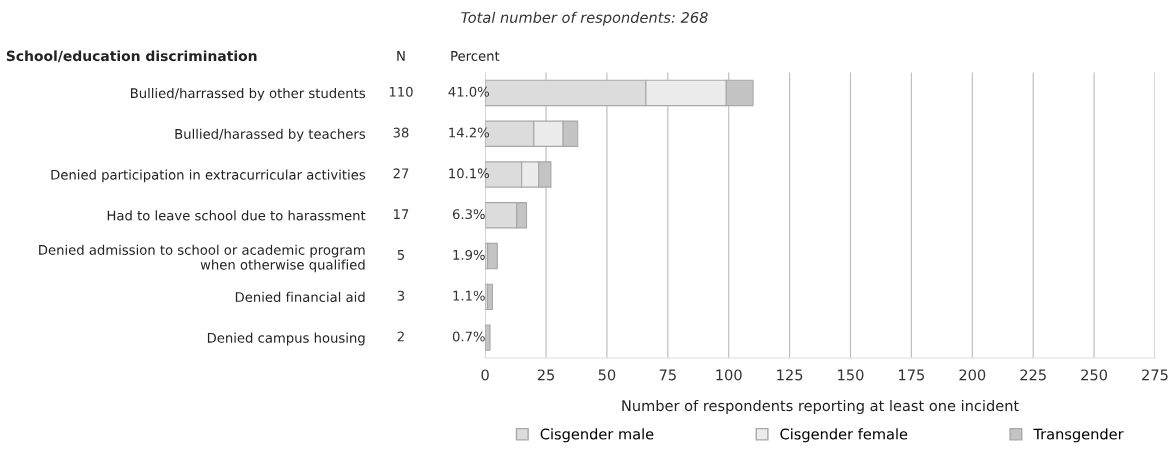 The image size is (1169, 468). What do you see at coordinates (607, 375) in the screenshot?
I see `x-tick-label: 50` at bounding box center [607, 375].